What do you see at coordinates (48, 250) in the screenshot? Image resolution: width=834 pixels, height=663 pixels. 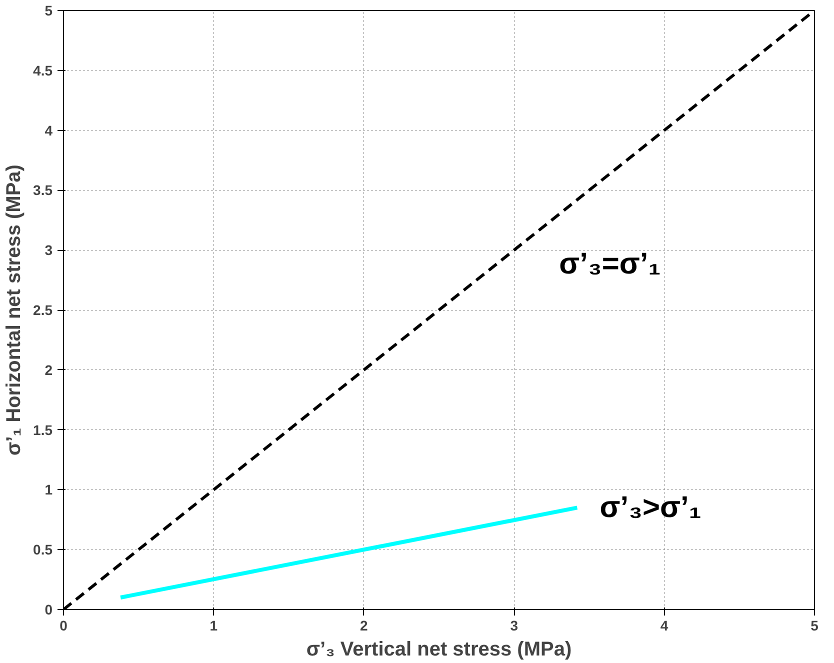 I see `y-tick-label: 3` at bounding box center [48, 250].